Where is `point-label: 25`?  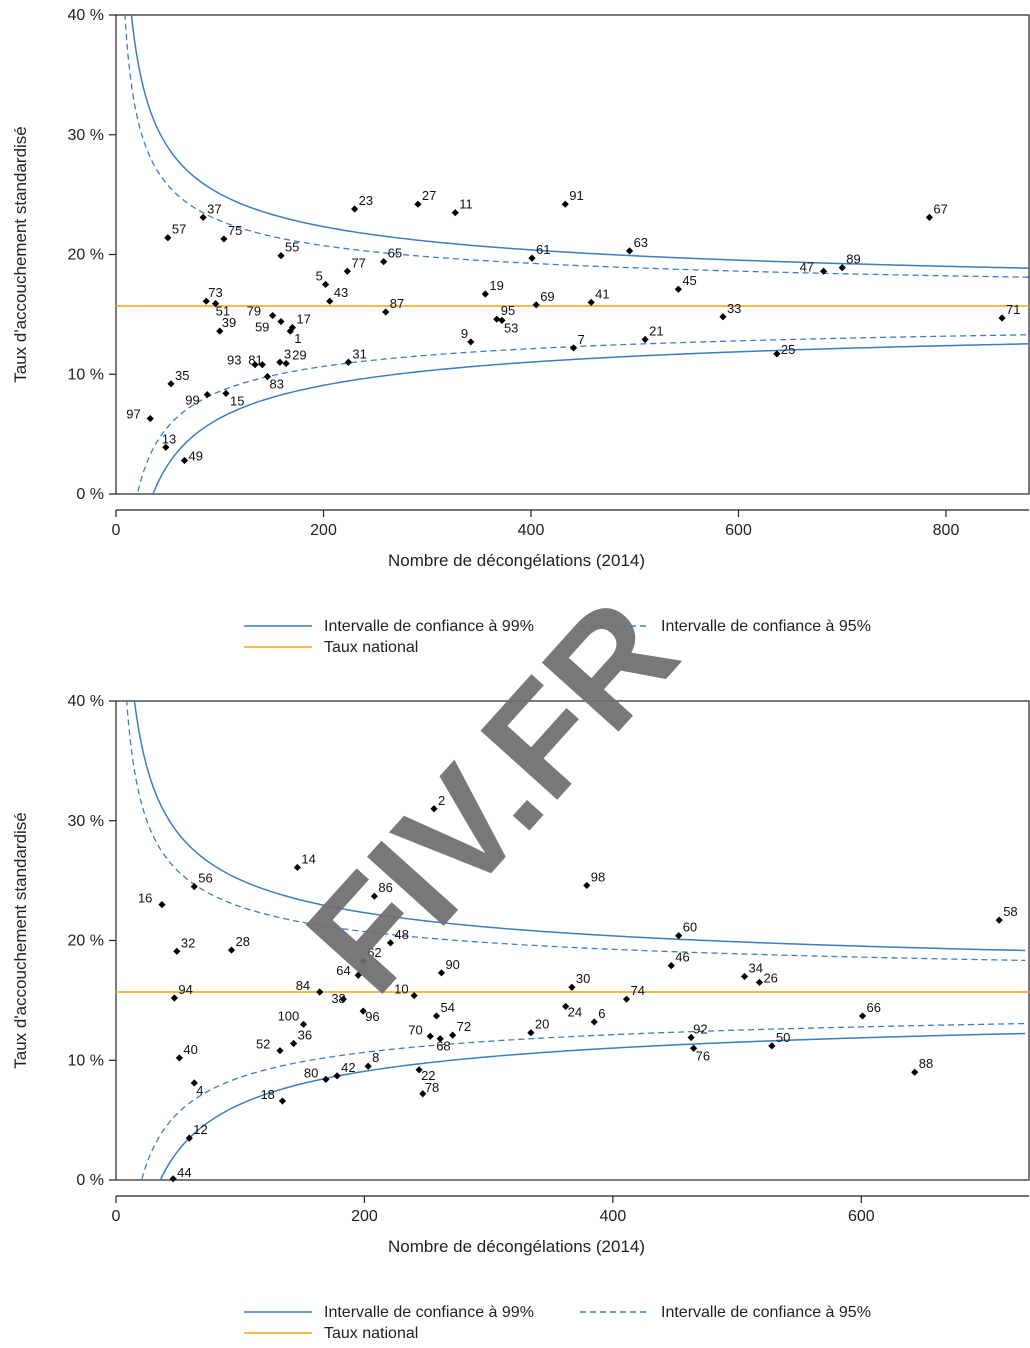
point-label: 25 is located at coordinates (788, 349).